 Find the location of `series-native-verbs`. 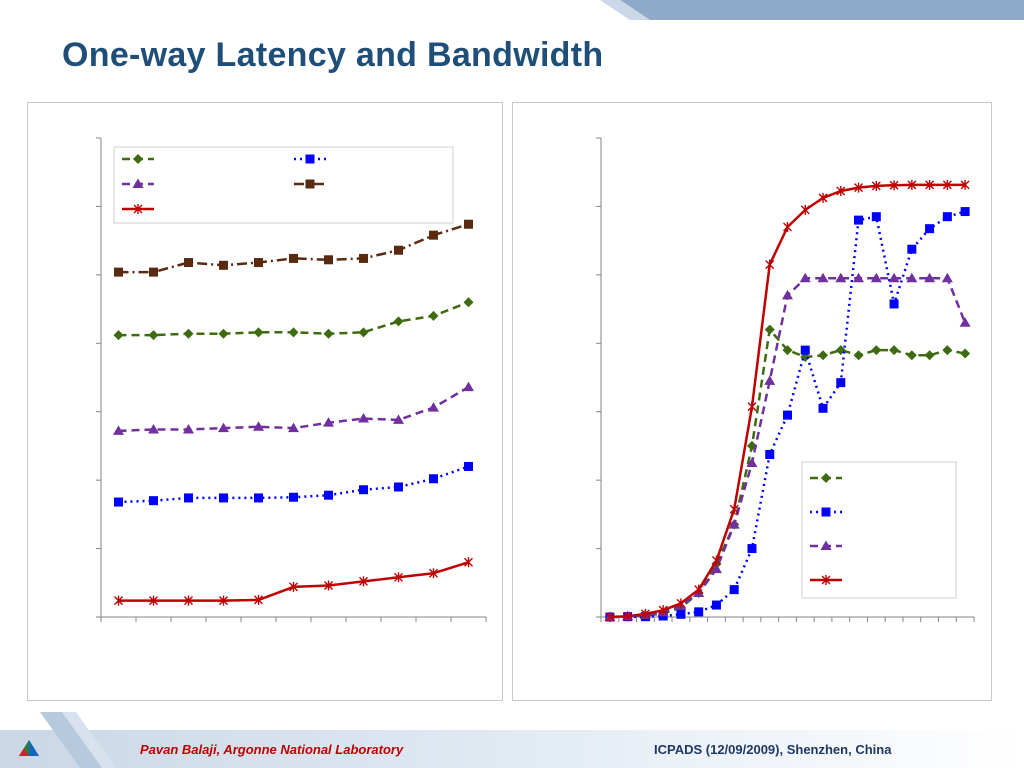

series-native-verbs is located at coordinates (293, 581).